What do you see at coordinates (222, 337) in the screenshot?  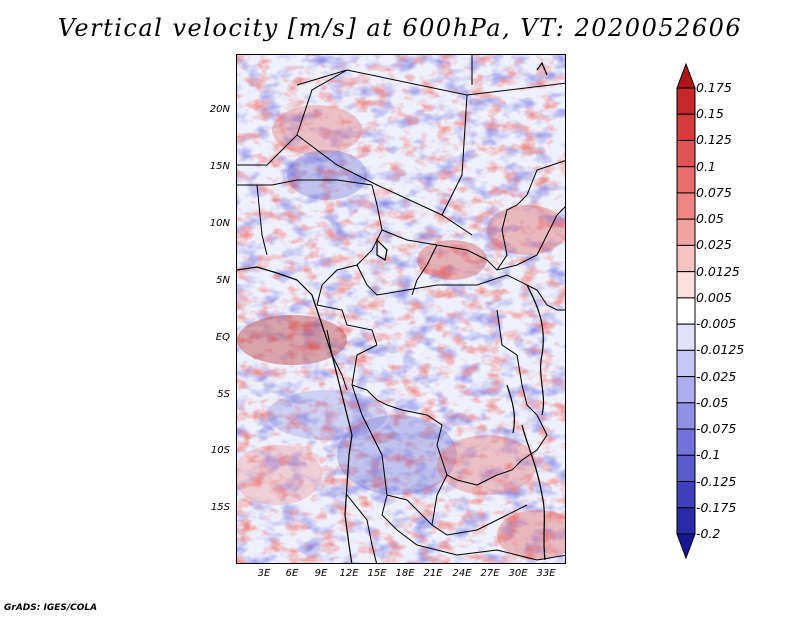 I see `lat-tick-label: EQ` at bounding box center [222, 337].